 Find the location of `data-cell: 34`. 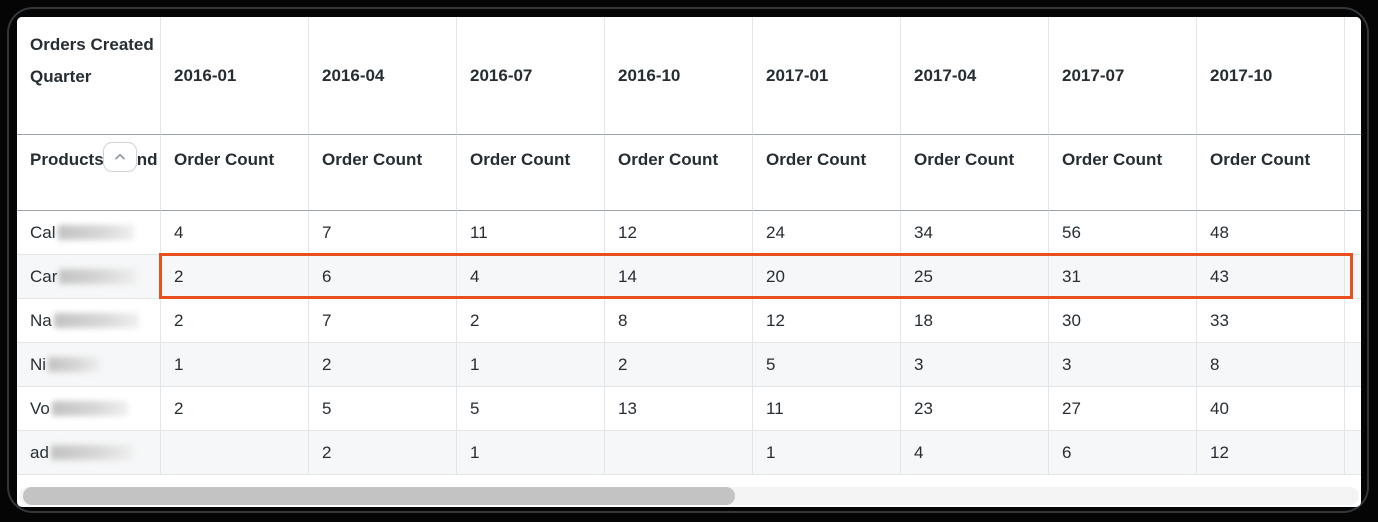

data-cell: 34 is located at coordinates (974, 233).